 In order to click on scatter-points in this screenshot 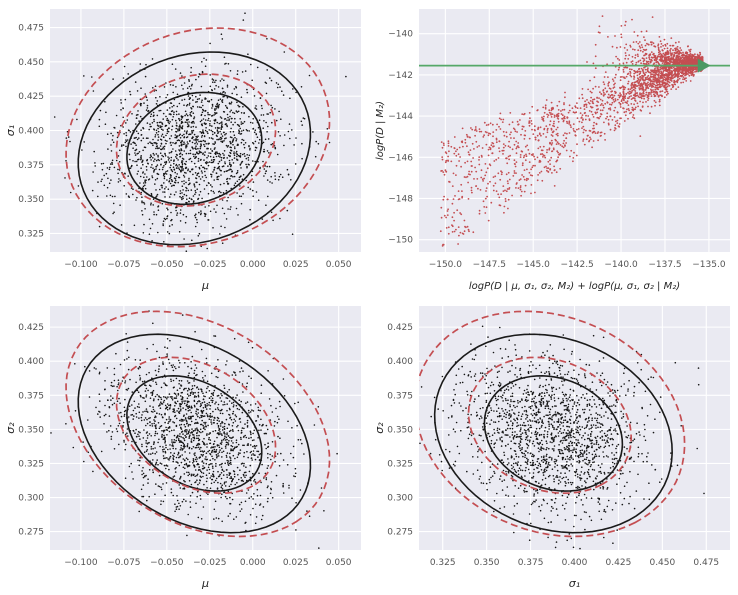, I will do `click(562, 437)`.